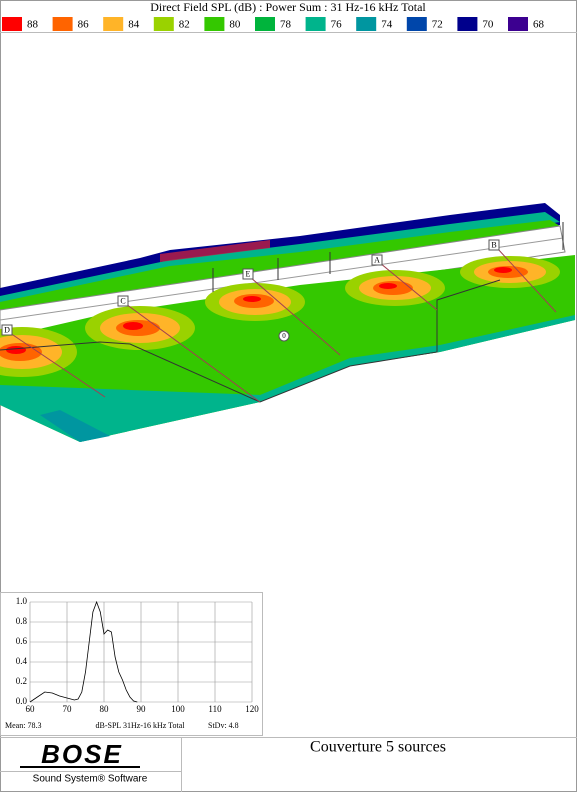 The width and height of the screenshot is (577, 792). I want to click on x-tick-label: 80, so click(105, 709).